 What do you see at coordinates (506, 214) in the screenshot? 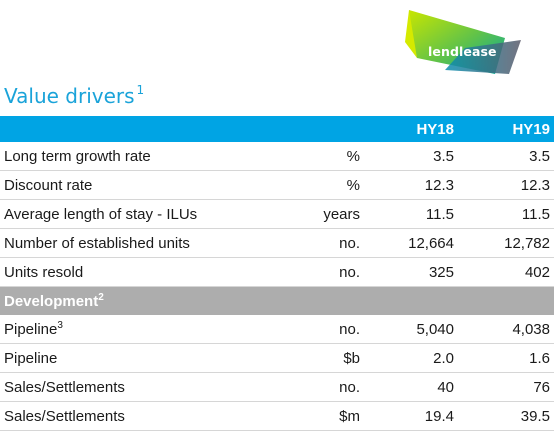
I see `row-hy19-value: 11.5` at bounding box center [506, 214].